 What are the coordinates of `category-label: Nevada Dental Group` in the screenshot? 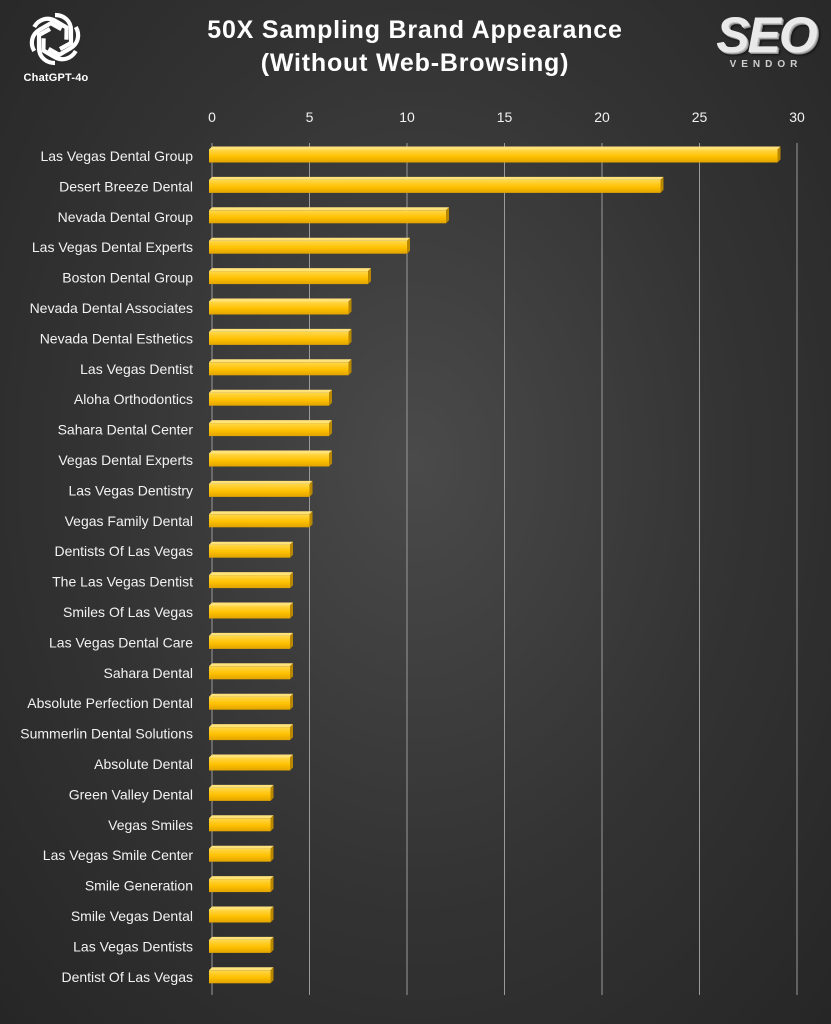 It's located at (126, 217).